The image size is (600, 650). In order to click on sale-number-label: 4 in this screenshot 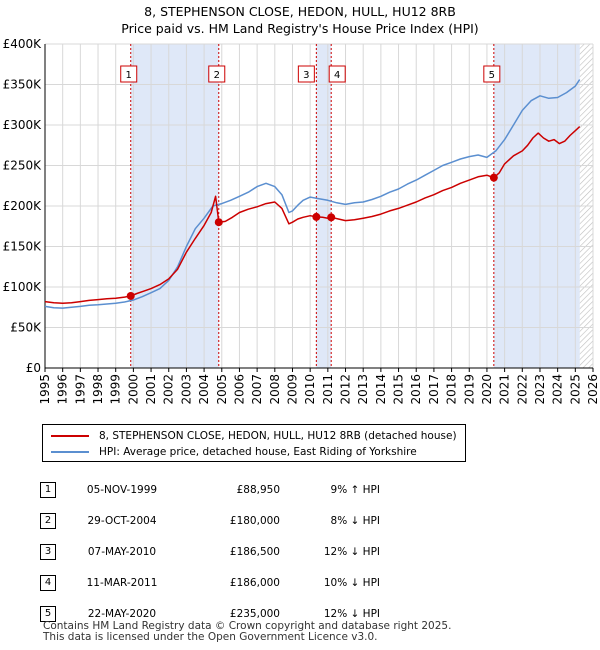, I will do `click(337, 75)`.